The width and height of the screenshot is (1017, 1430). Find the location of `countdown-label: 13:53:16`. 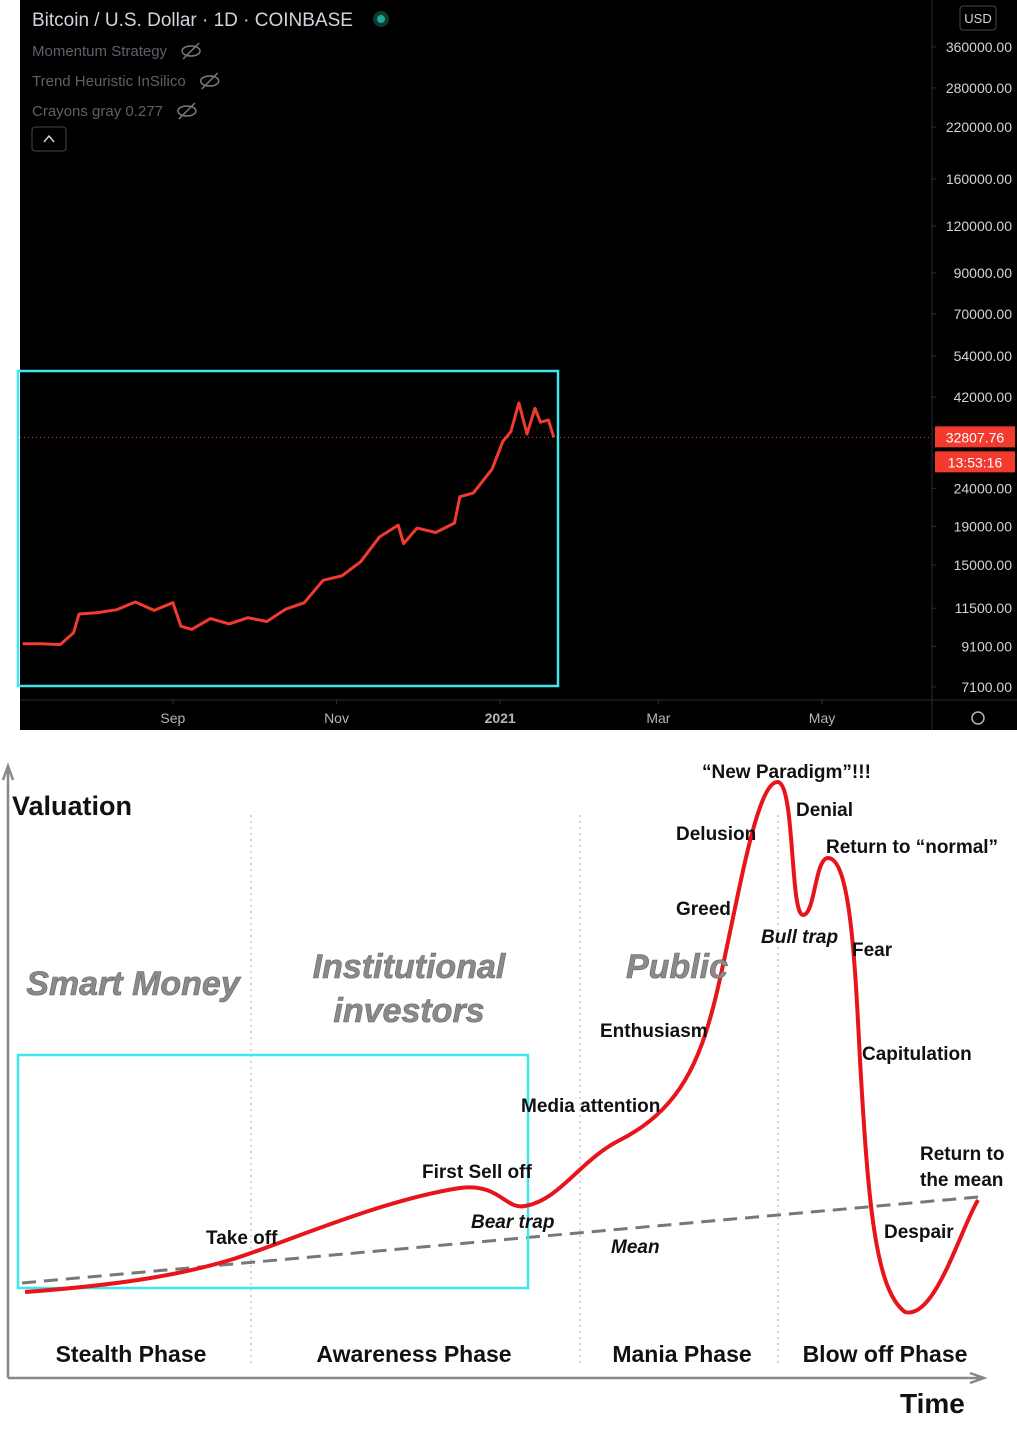

countdown-label: 13:53:16 is located at coordinates (975, 462).